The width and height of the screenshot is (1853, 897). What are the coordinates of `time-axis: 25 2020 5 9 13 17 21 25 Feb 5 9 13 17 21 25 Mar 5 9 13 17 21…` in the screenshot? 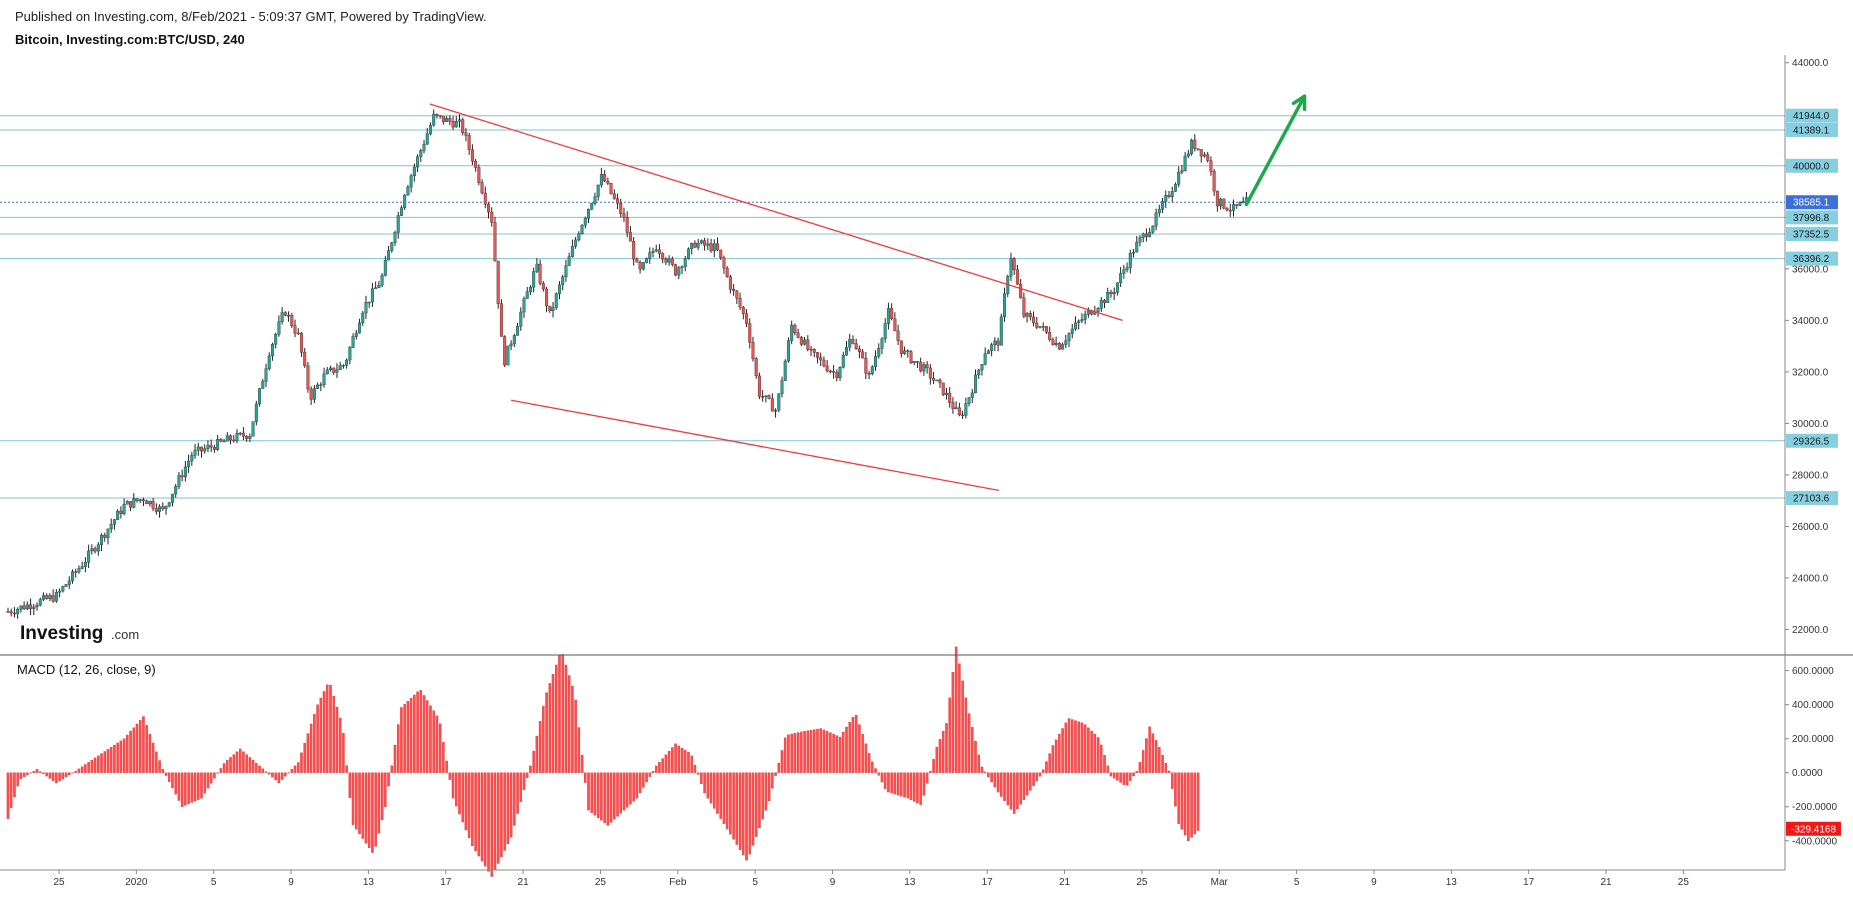 It's located at (871, 879).